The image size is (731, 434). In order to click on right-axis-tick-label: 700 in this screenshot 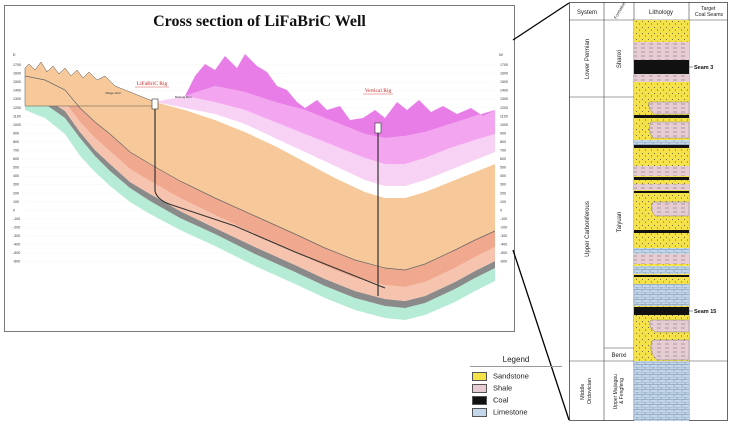, I will do `click(503, 151)`.